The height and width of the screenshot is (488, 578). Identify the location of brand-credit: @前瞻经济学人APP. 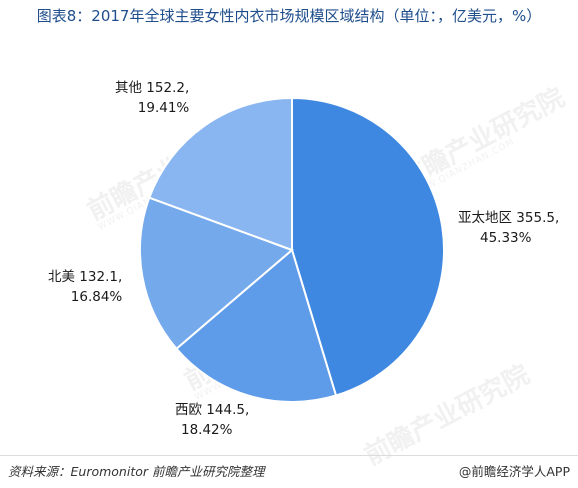
(514, 471).